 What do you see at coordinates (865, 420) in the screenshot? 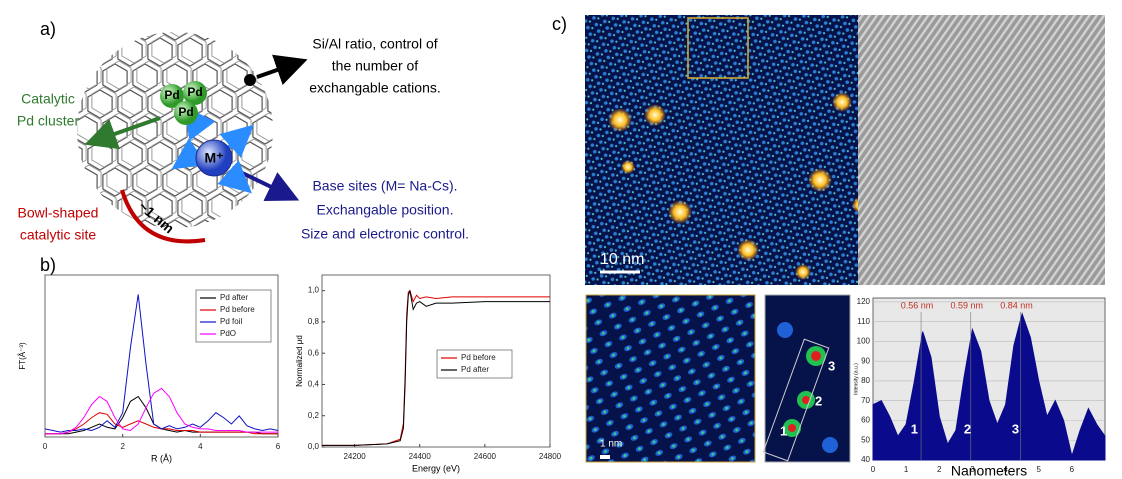
I see `y-tick-label: 60` at bounding box center [865, 420].